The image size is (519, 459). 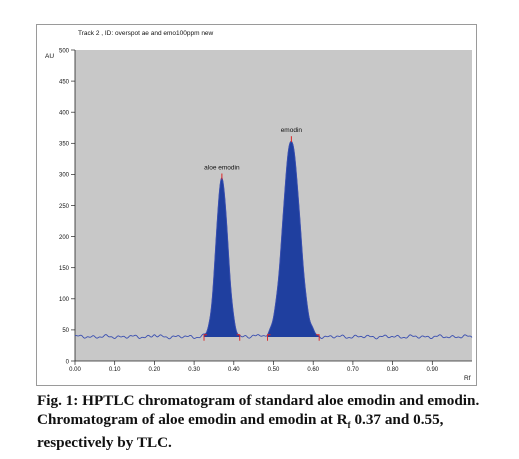 I want to click on x-axis-label: Rf, so click(x=467, y=378).